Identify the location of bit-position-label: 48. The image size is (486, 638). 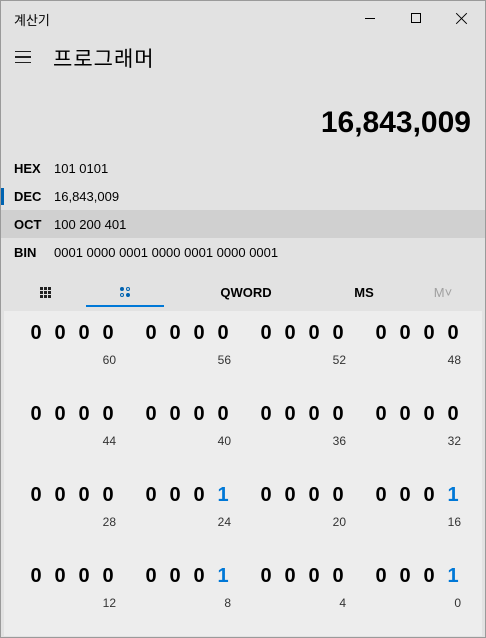
(454, 360).